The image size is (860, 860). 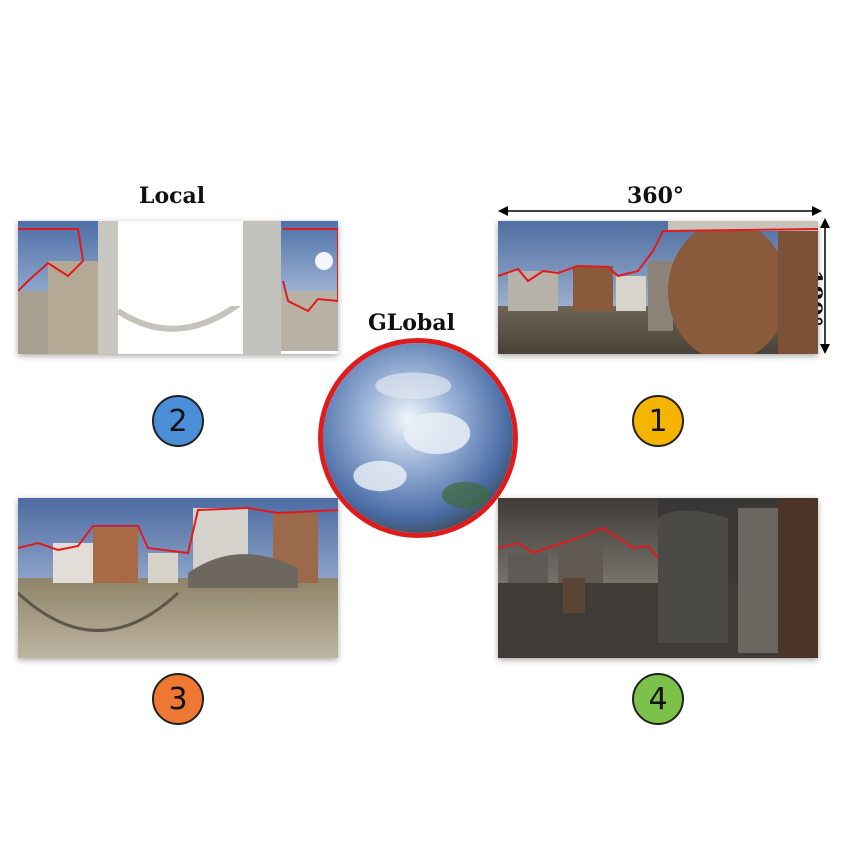 What do you see at coordinates (411, 323) in the screenshot?
I see `global-title: GLobal` at bounding box center [411, 323].